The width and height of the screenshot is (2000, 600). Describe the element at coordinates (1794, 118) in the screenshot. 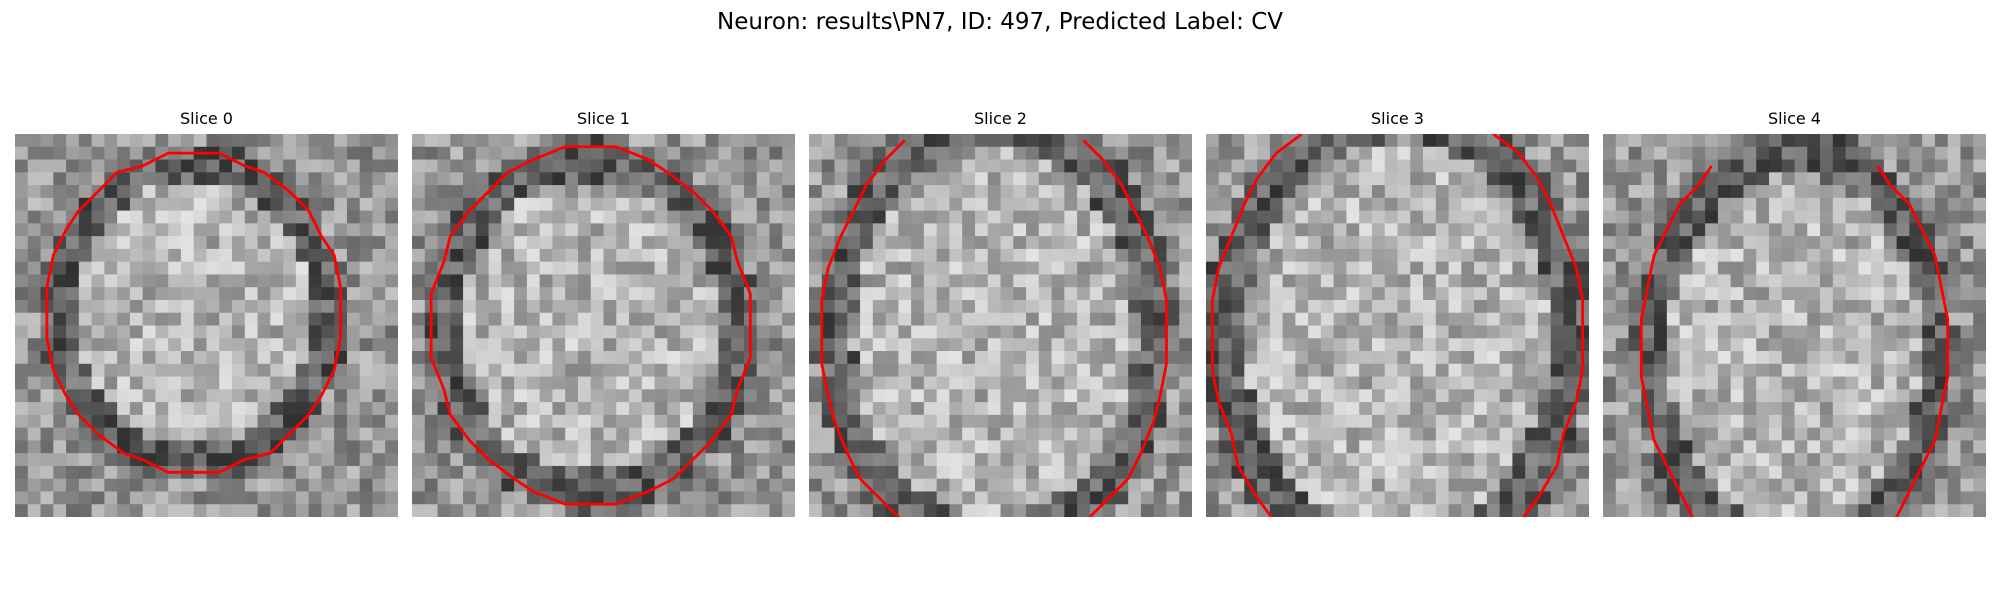

I see `slice-title: Slice 4` at that location.